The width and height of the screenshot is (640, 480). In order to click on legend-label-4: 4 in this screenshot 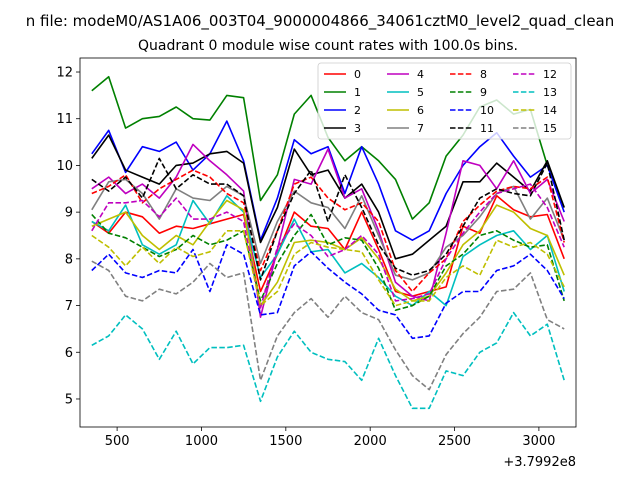, I will do `click(420, 74)`.